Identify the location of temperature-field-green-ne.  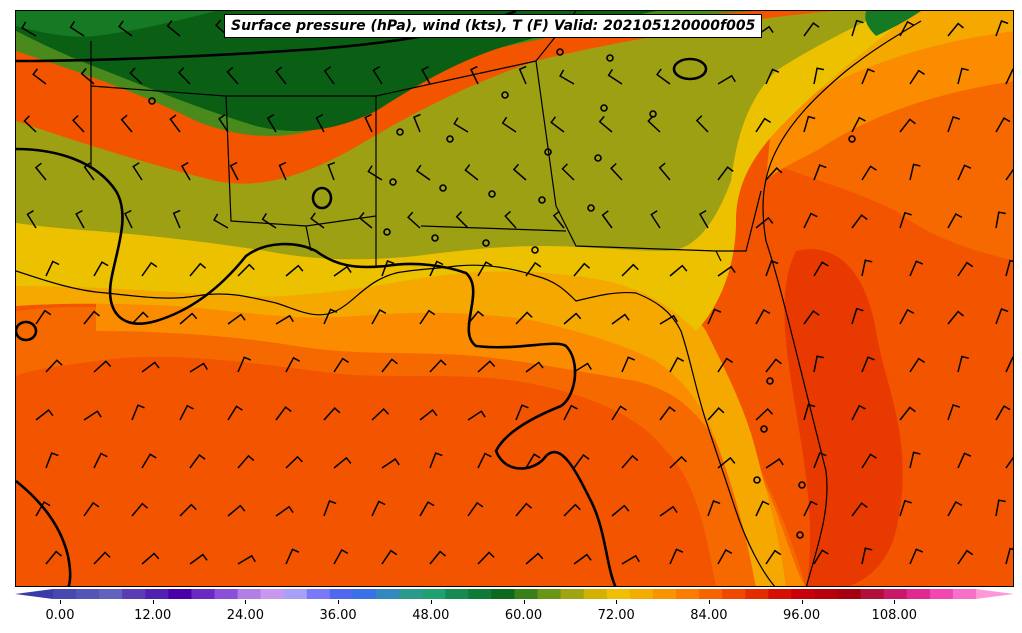
(893, 23).